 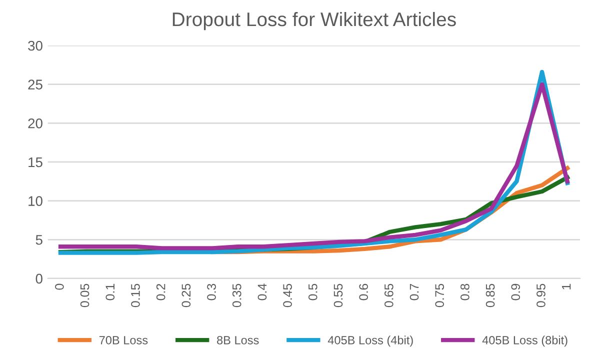 I want to click on x-tick-label: 0.95, so click(x=541, y=296).